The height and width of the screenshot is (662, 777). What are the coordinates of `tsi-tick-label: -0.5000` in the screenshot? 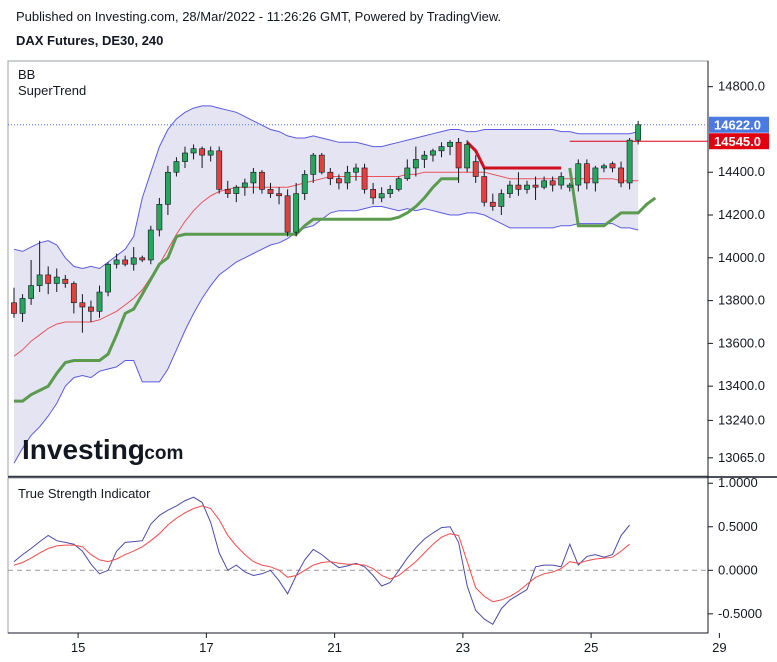 It's located at (740, 613).